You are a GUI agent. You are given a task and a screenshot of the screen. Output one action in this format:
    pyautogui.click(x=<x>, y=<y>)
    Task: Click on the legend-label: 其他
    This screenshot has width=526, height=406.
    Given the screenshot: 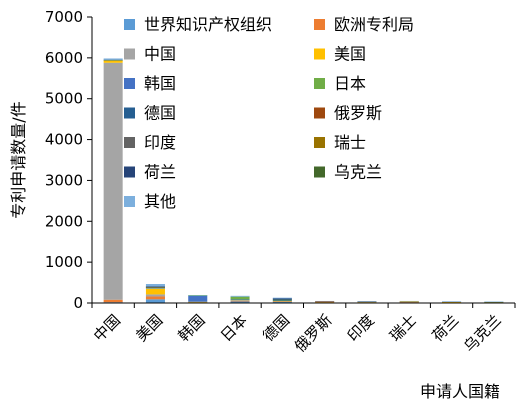 What is the action you would take?
    pyautogui.click(x=160, y=201)
    